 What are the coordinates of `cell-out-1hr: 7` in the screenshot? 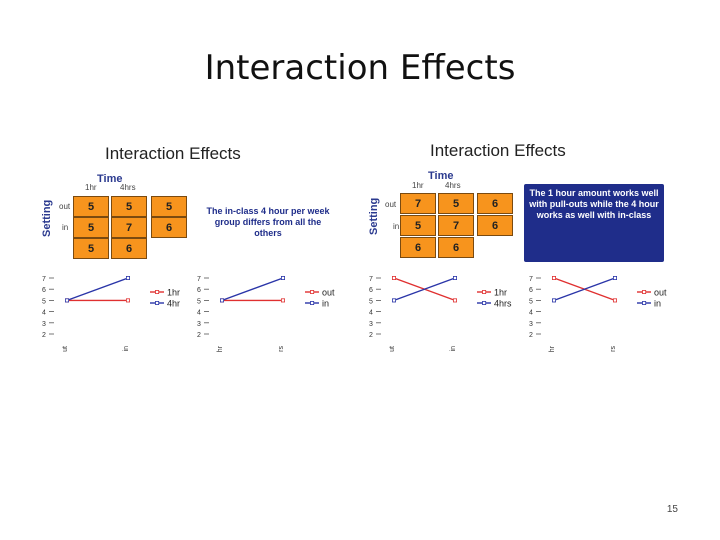 It's located at (418, 203).